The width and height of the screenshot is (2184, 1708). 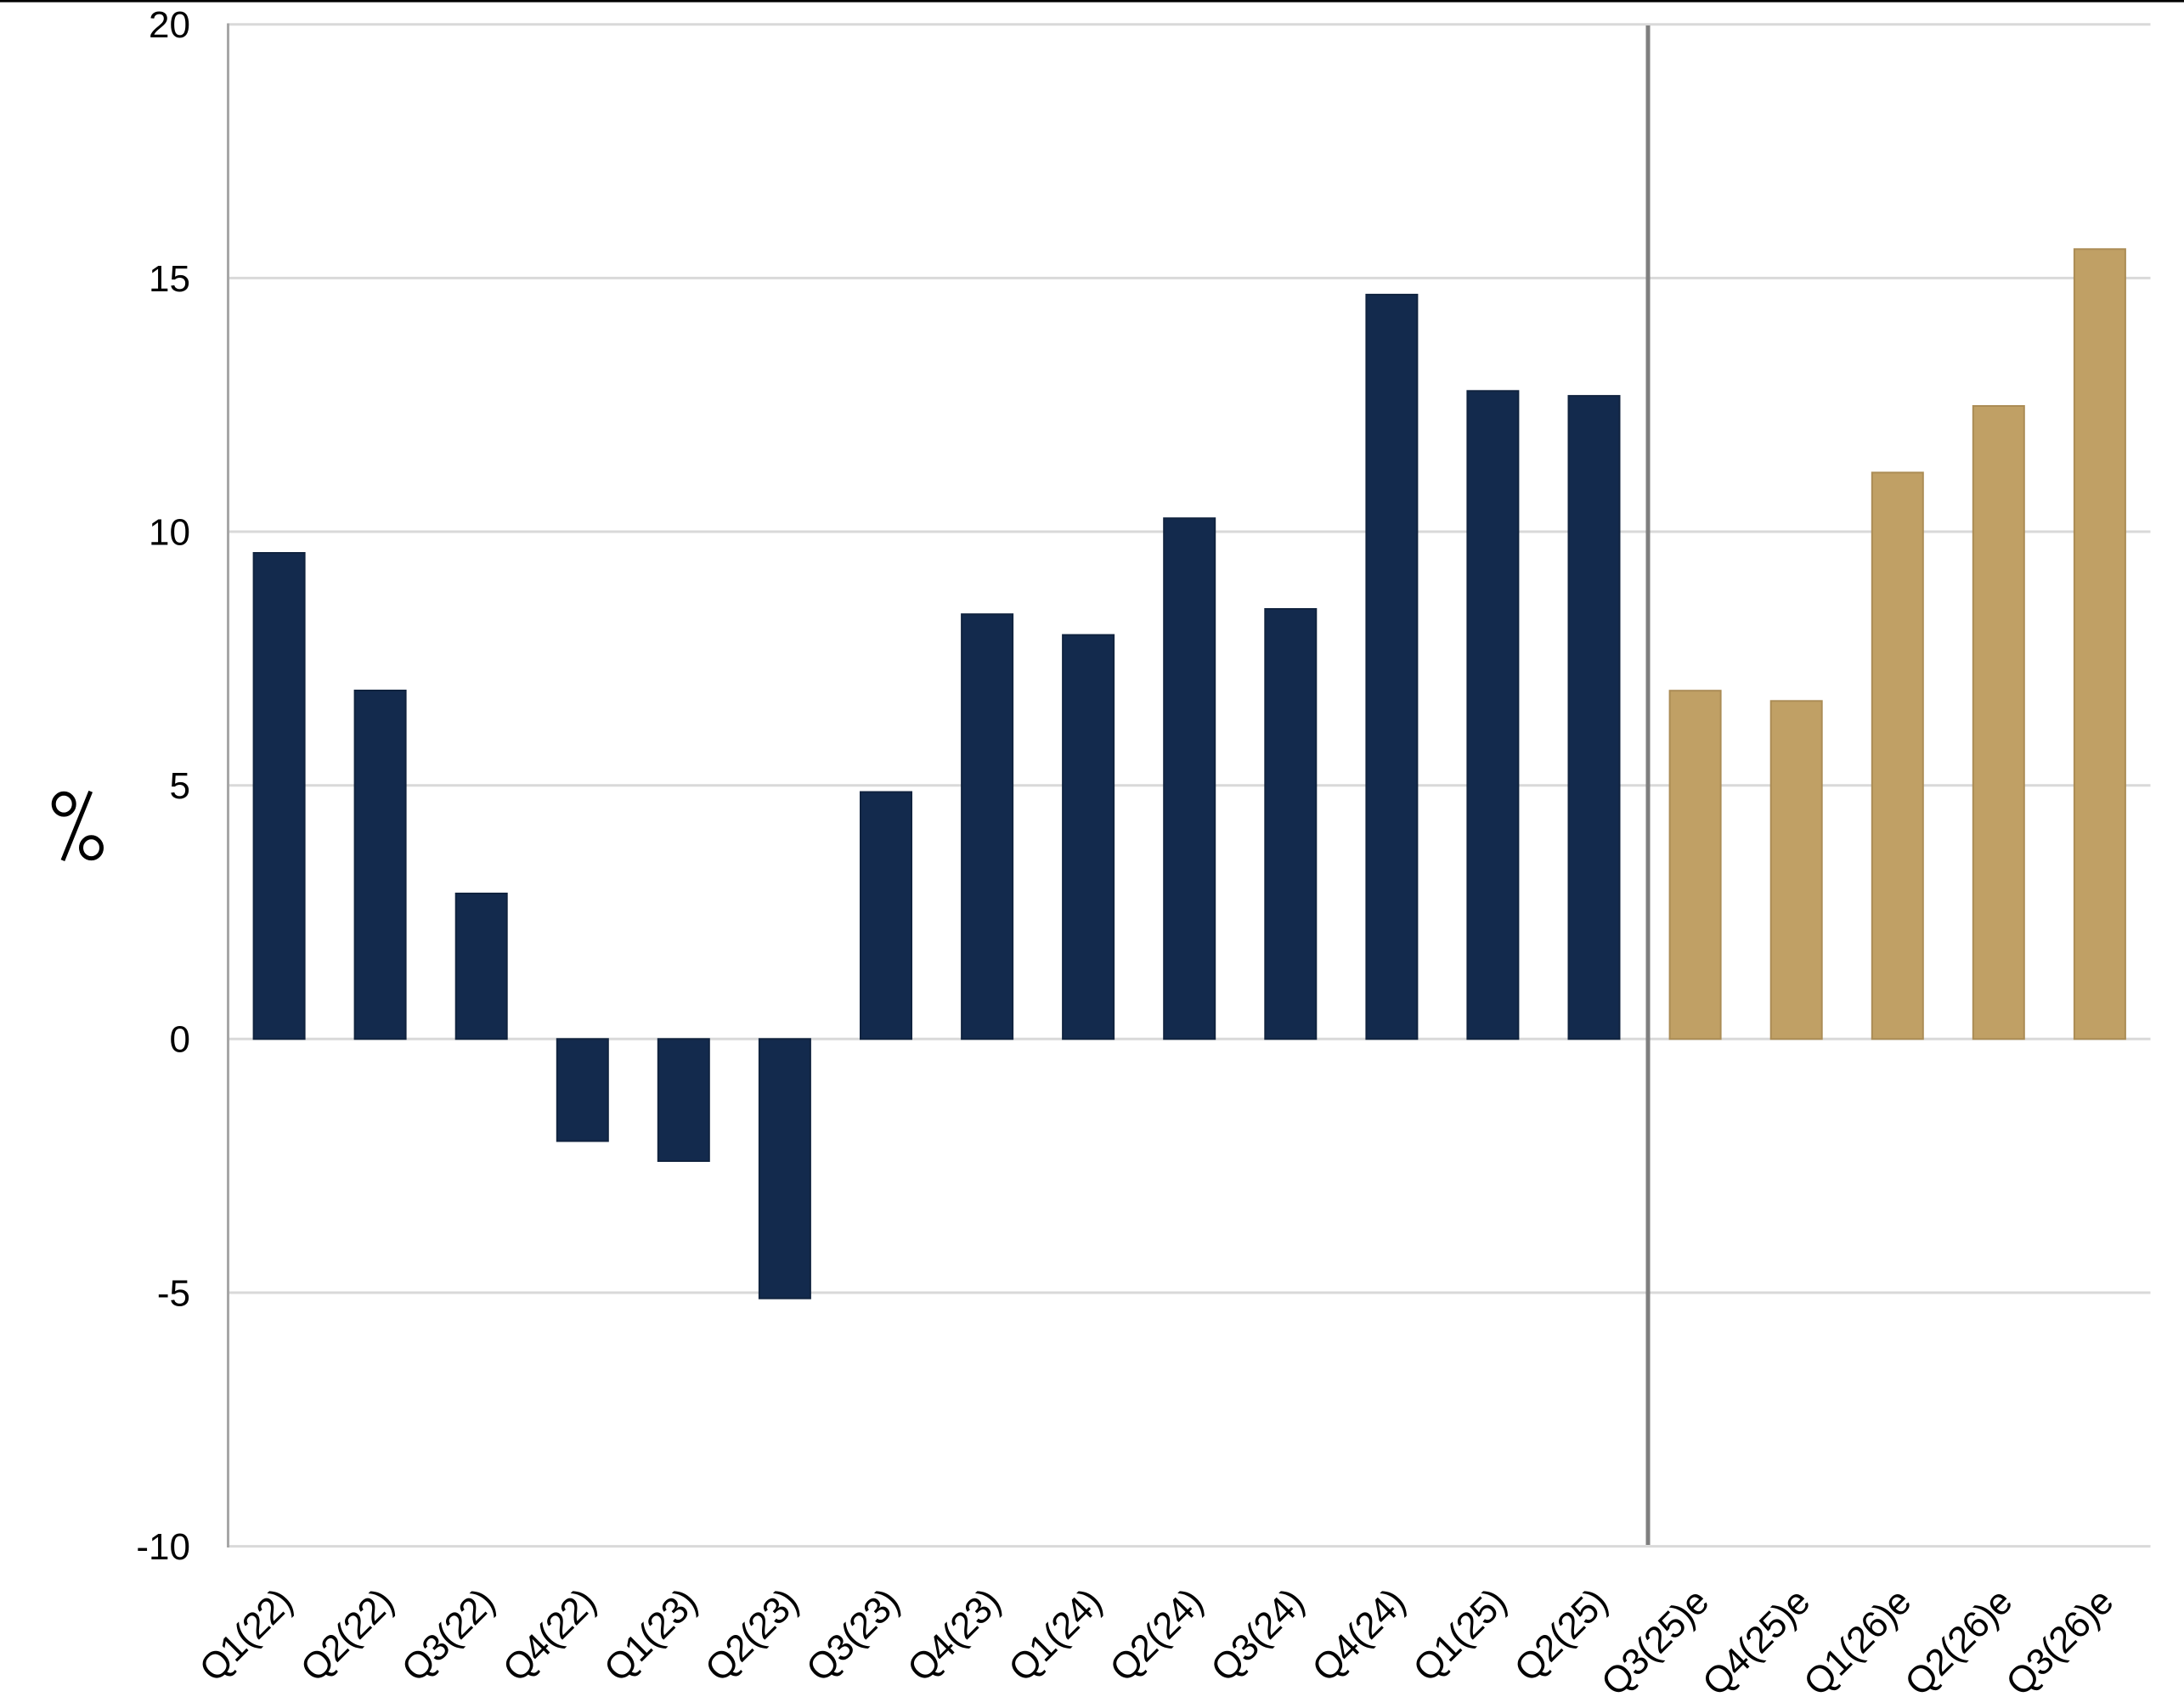 I want to click on svg-text: 0, so click(x=180, y=1040).